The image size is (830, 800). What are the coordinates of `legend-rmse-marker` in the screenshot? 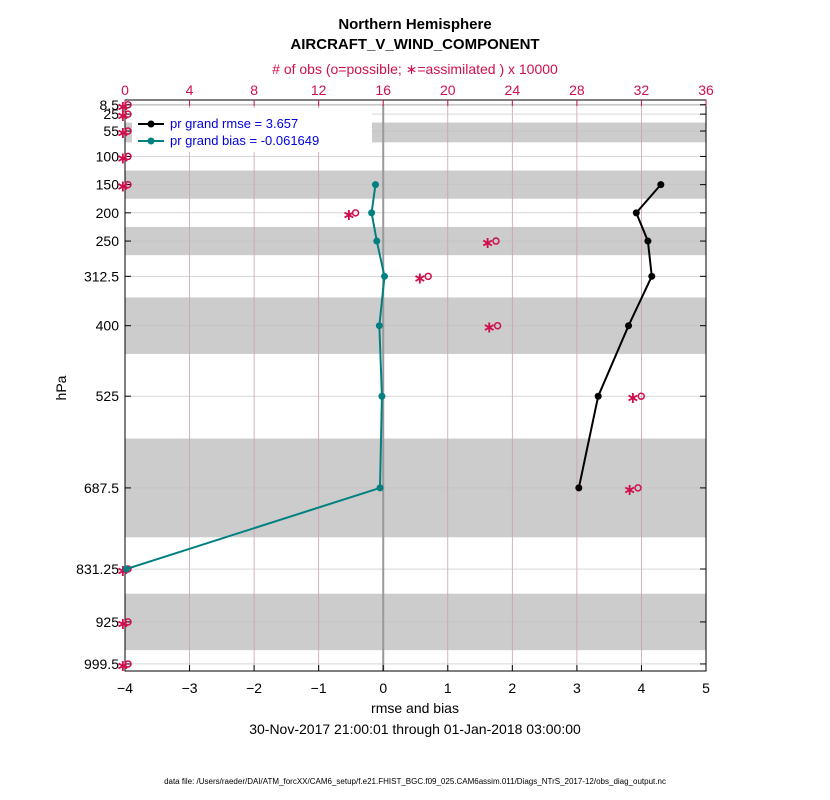 It's located at (151, 124).